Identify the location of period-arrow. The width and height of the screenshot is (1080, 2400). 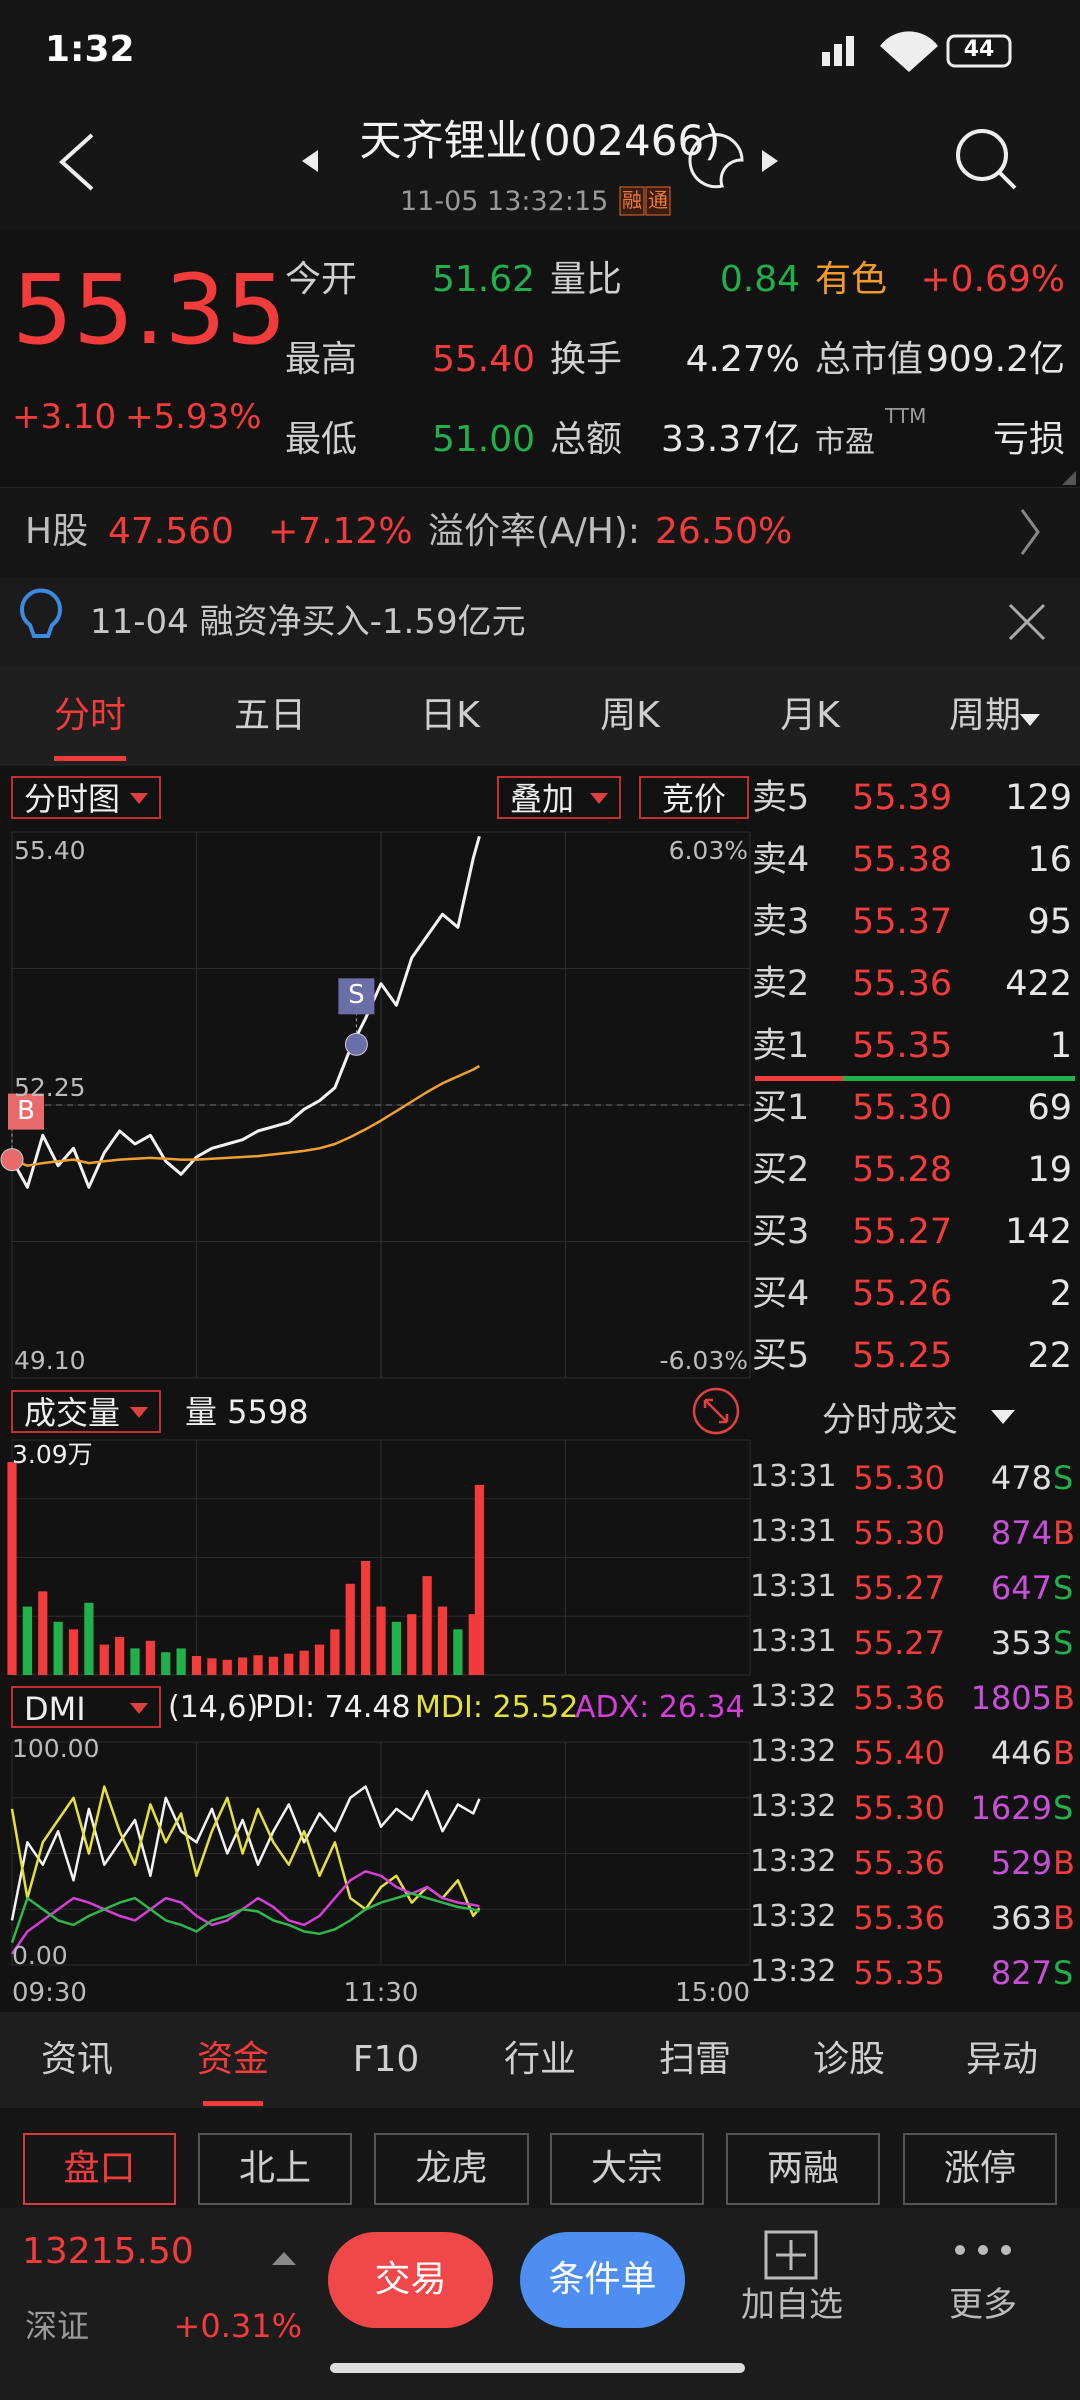
(1030, 720).